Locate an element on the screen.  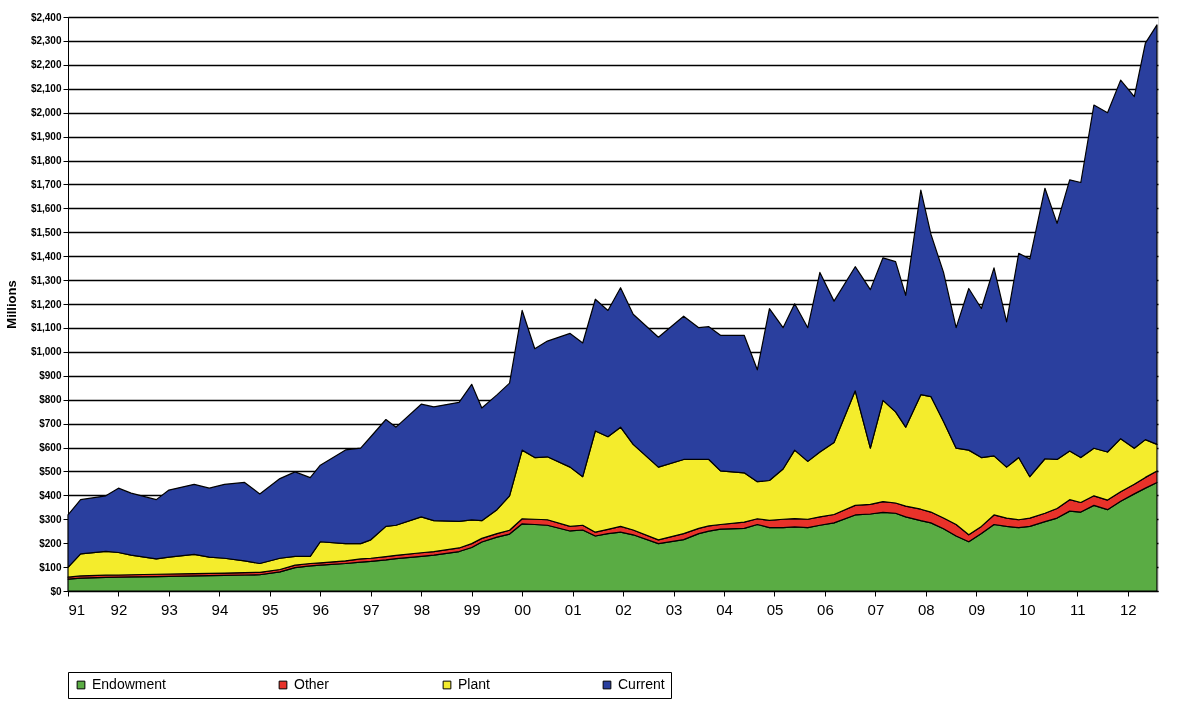
x-tick-label: 94 is located at coordinates (220, 609).